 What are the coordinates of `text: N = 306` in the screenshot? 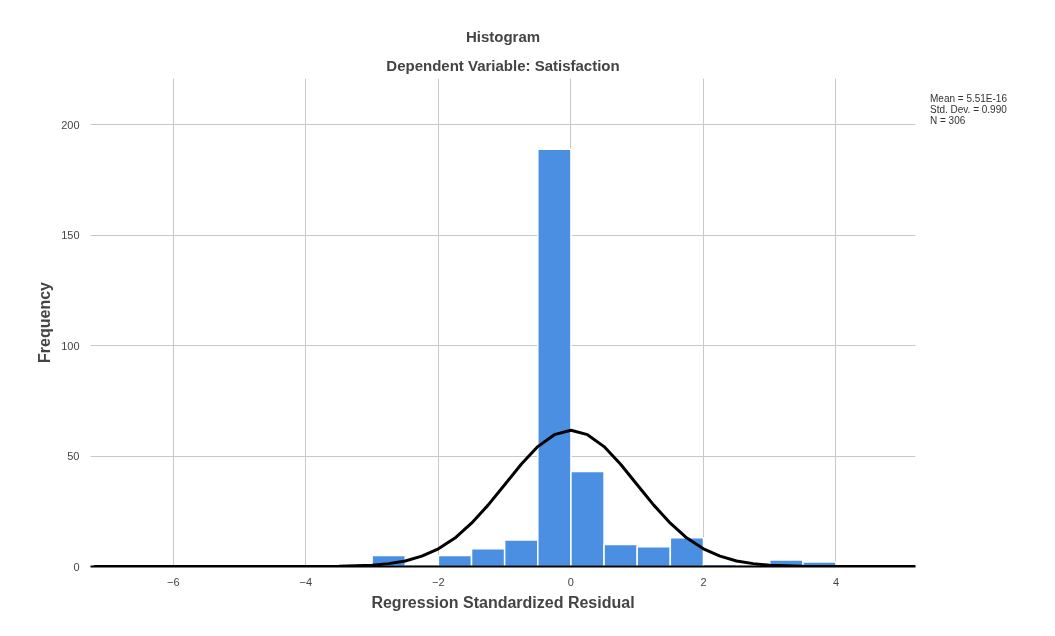 It's located at (948, 120).